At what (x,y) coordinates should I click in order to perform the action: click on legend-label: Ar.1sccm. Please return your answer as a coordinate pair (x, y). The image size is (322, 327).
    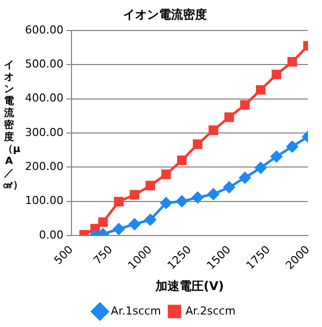
    Looking at the image, I should click on (136, 311).